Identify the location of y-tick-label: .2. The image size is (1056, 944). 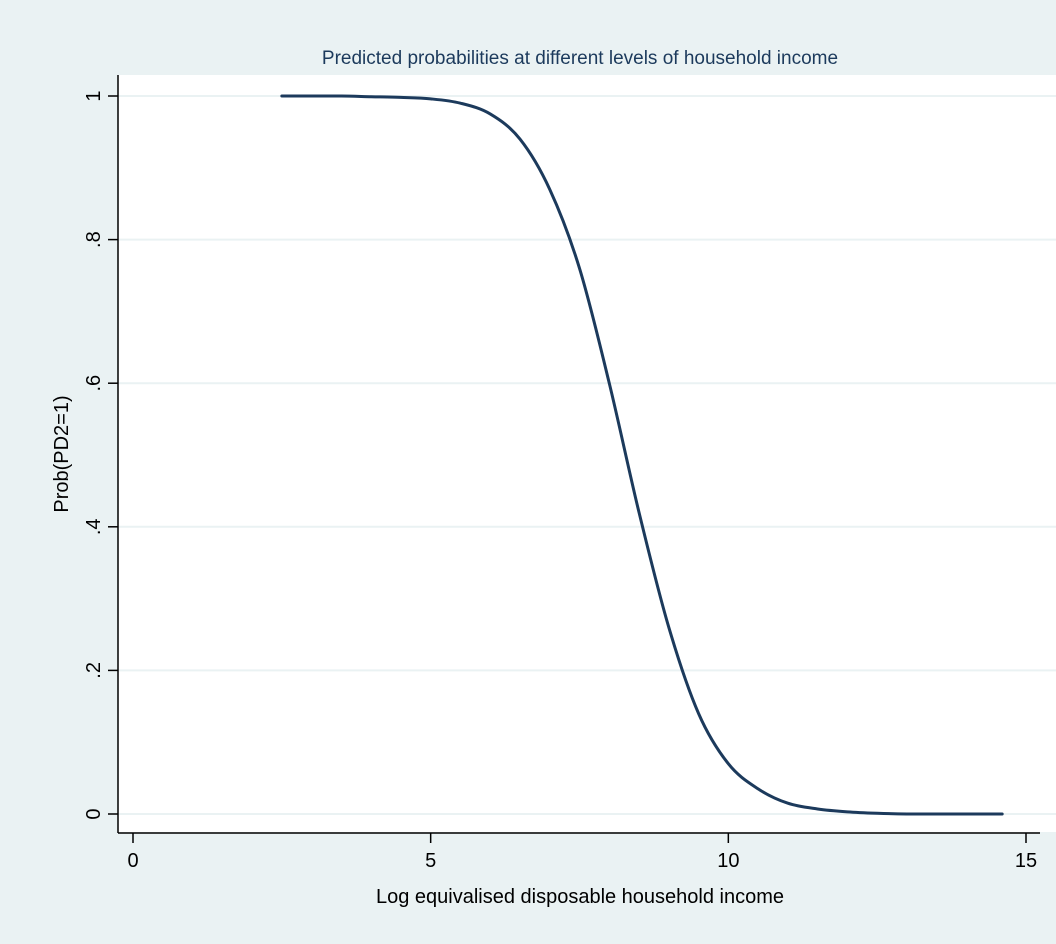
(94, 670).